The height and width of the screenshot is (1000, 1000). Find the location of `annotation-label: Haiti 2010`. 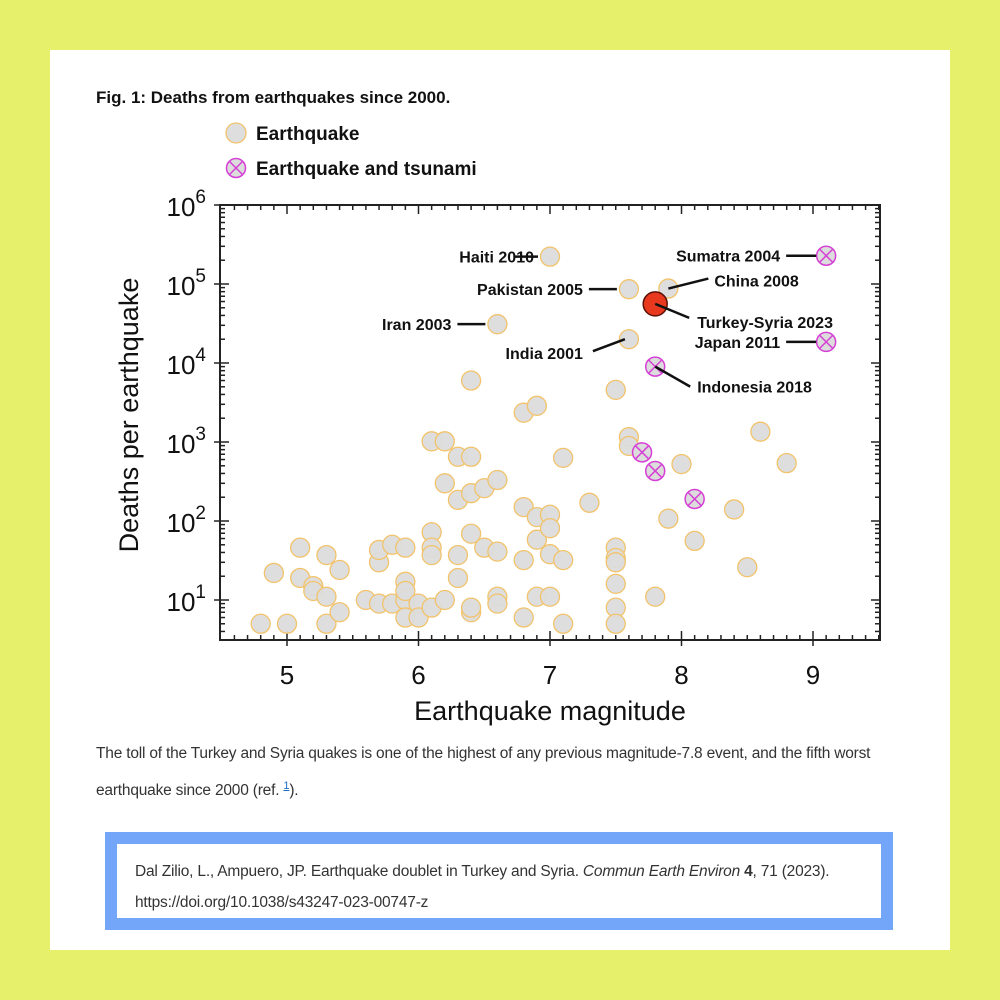

annotation-label: Haiti 2010 is located at coordinates (496, 258).